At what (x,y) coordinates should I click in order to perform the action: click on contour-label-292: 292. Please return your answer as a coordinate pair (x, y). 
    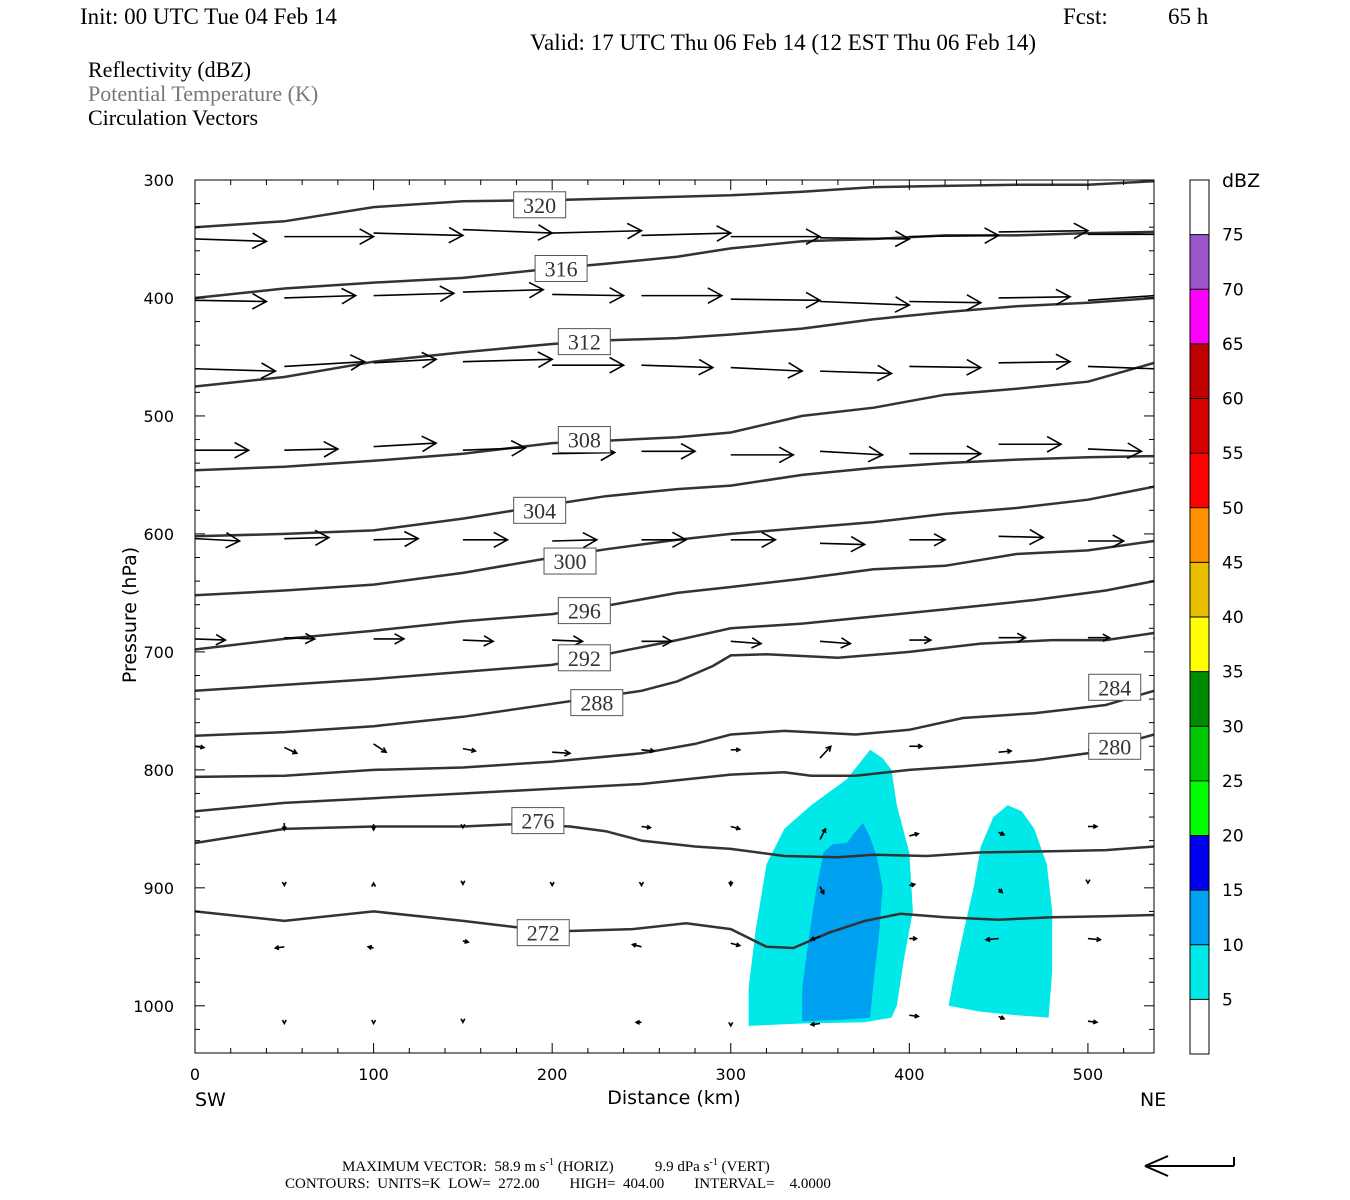
    Looking at the image, I should click on (584, 658).